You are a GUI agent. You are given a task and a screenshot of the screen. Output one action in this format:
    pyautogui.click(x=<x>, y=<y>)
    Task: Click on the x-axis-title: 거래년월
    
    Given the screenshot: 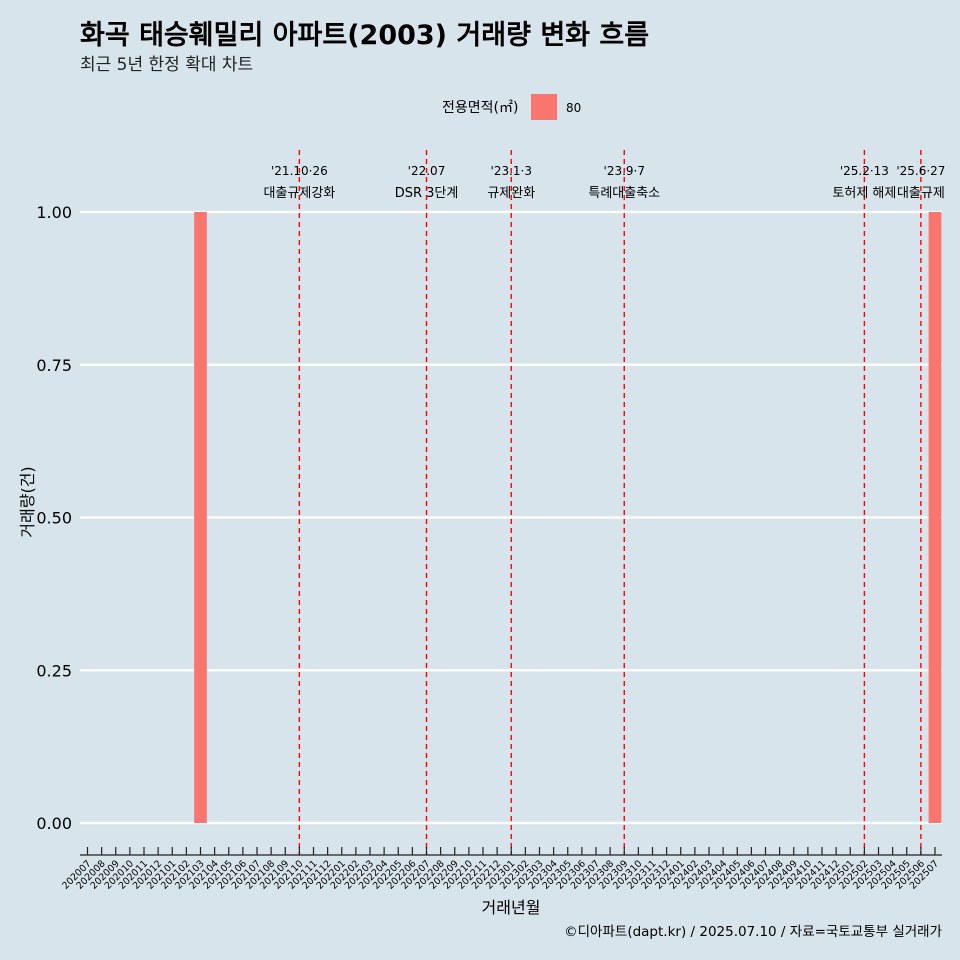 What is the action you would take?
    pyautogui.click(x=511, y=907)
    